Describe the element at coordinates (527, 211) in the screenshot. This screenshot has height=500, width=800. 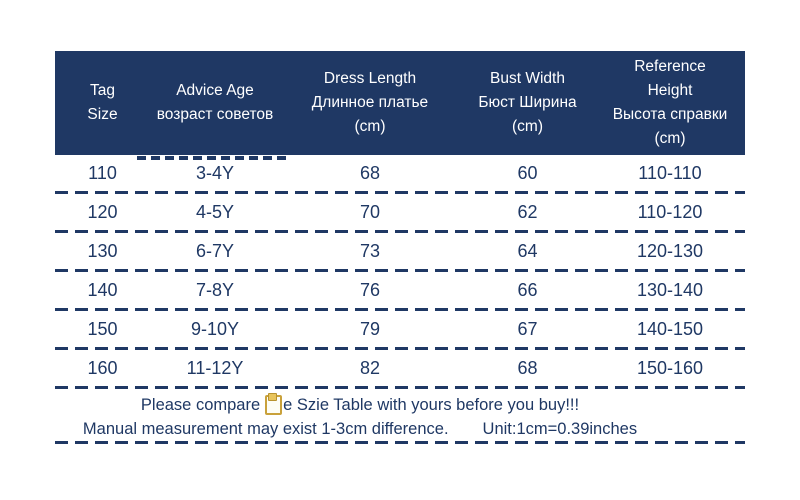
I see `cell-bust-width: 62` at that location.